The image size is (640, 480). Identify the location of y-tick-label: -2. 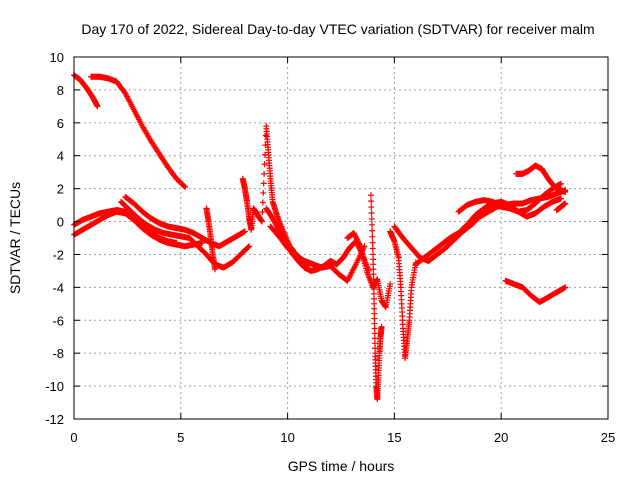
(58, 254).